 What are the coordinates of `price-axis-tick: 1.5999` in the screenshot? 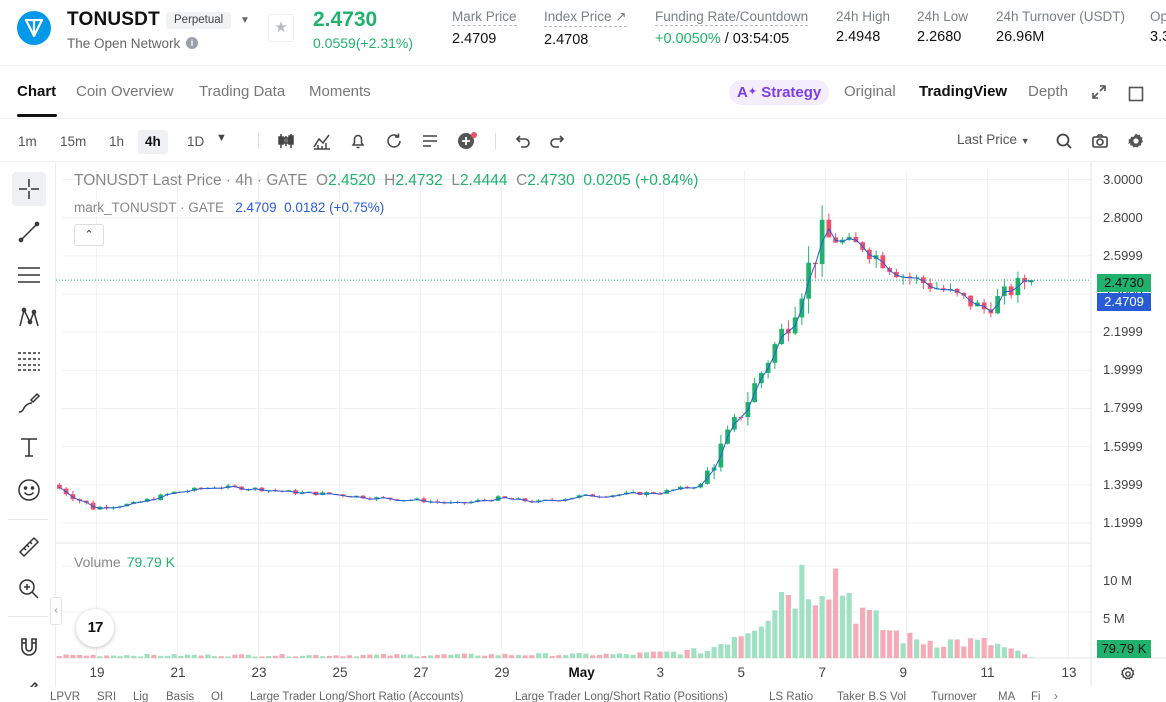 It's located at (1123, 446).